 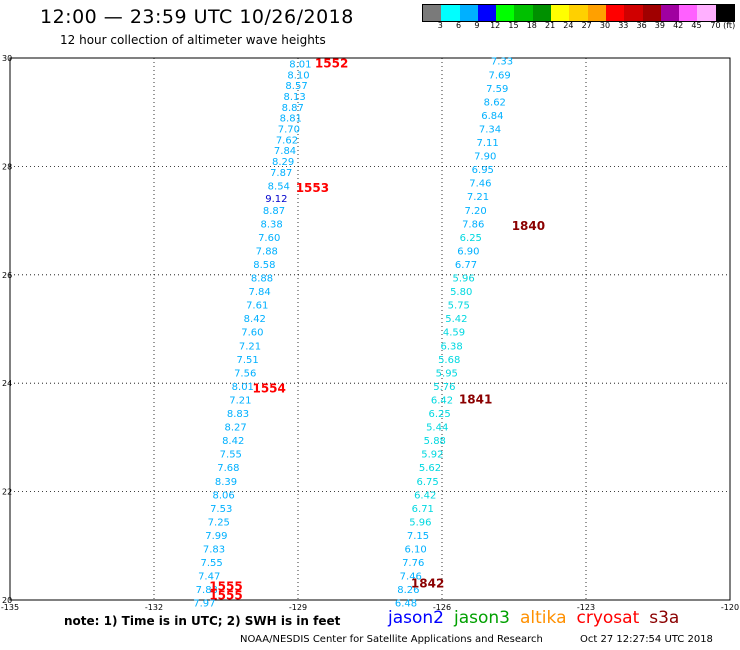 I want to click on wave-height-value: 6.95, so click(x=483, y=170).